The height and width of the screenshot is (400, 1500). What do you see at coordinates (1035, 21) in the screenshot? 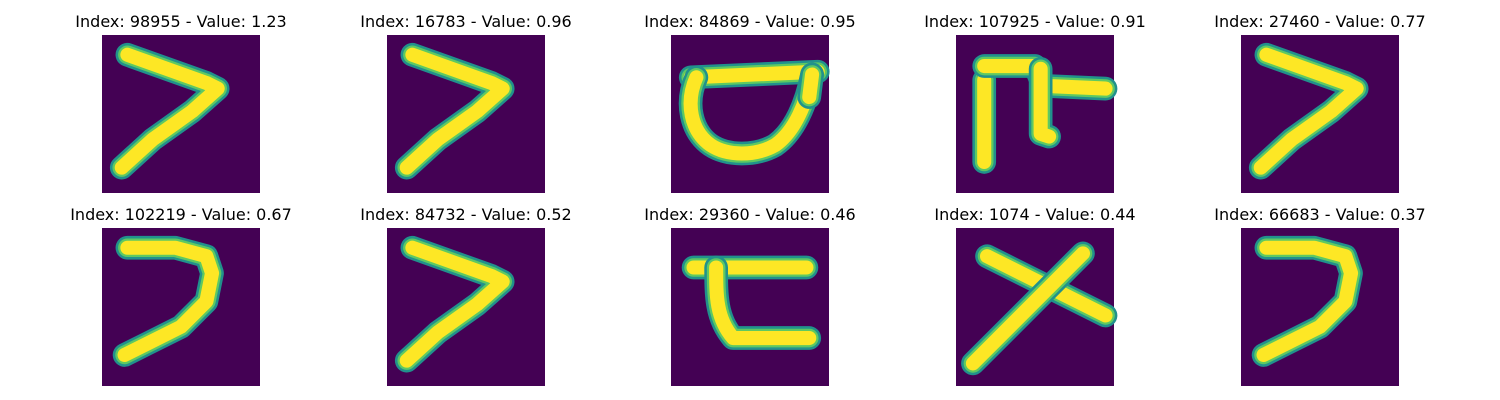
I see `panel-title: Index: 107925 - Value: 0.91` at bounding box center [1035, 21].